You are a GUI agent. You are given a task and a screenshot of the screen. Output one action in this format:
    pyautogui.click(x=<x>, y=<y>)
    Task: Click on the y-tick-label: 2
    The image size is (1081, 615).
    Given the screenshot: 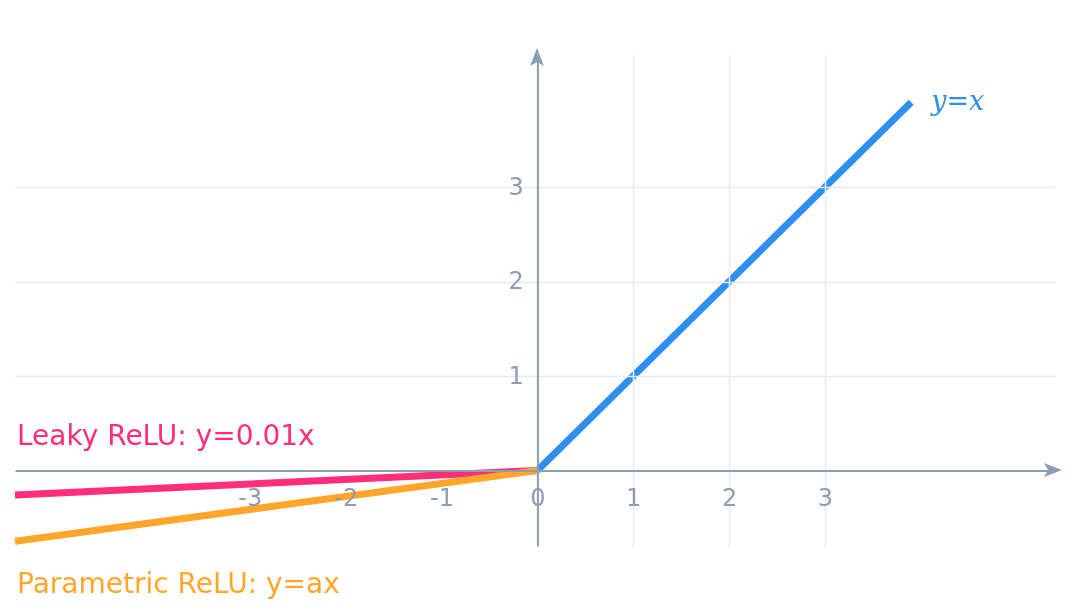 What is the action you would take?
    pyautogui.click(x=516, y=281)
    